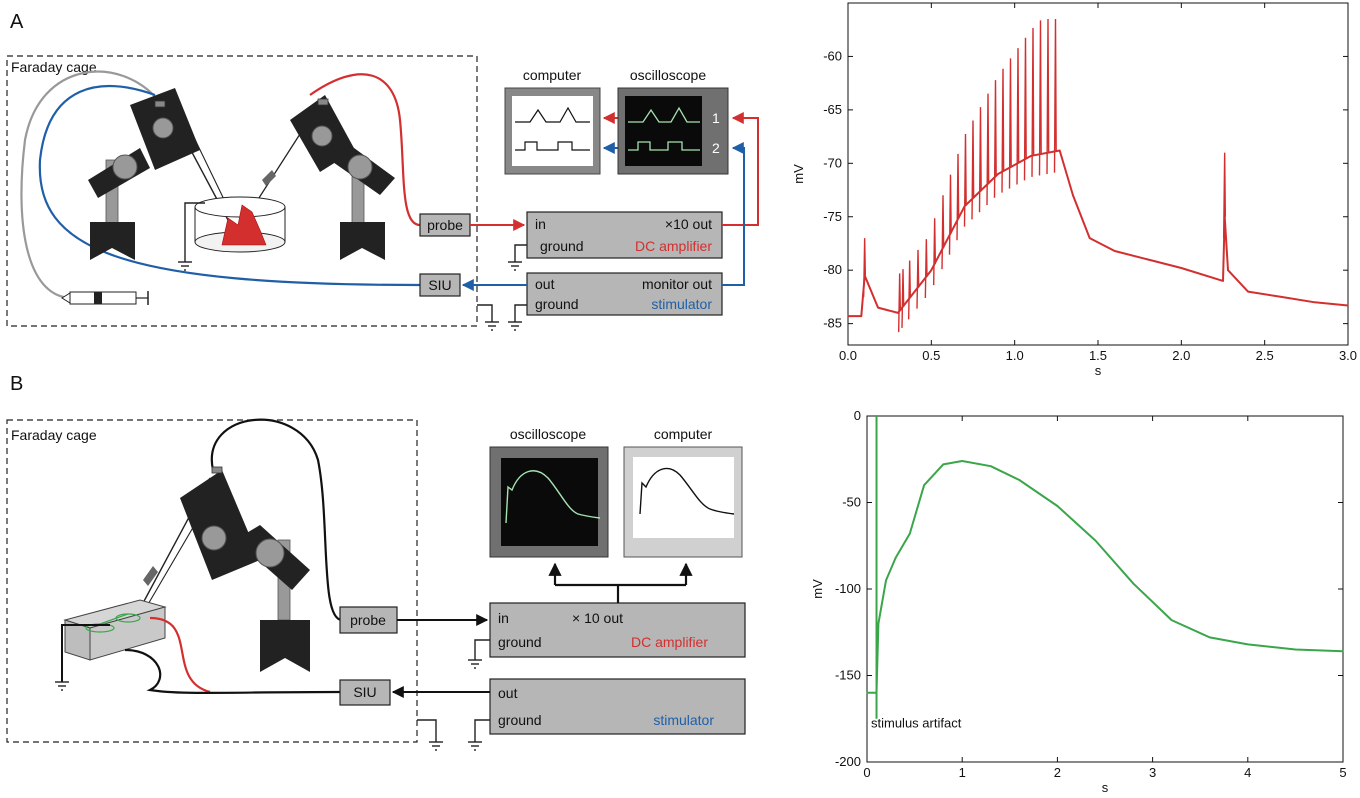  Describe the element at coordinates (664, 114) in the screenshot. I see `scope-trace-top` at that location.